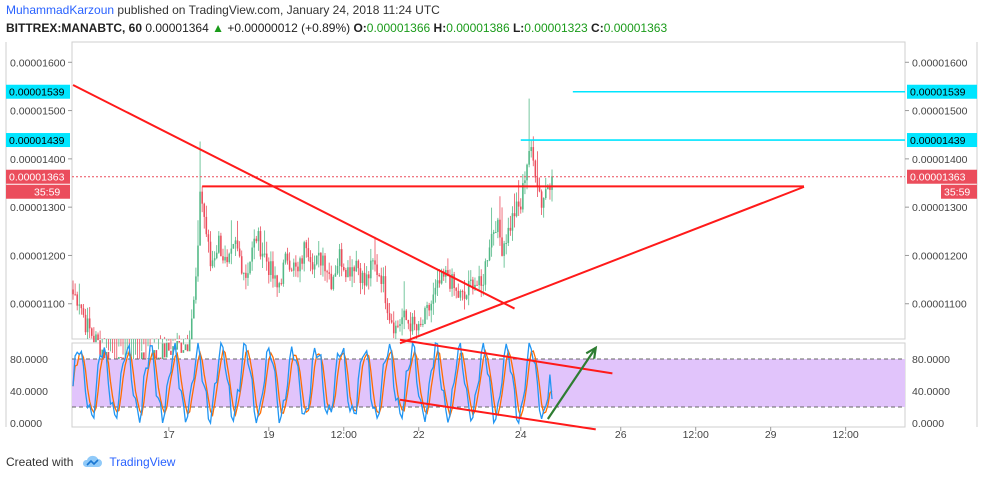 This screenshot has width=983, height=479. What do you see at coordinates (942, 91) in the screenshot?
I see `level-tag-right` at bounding box center [942, 91].